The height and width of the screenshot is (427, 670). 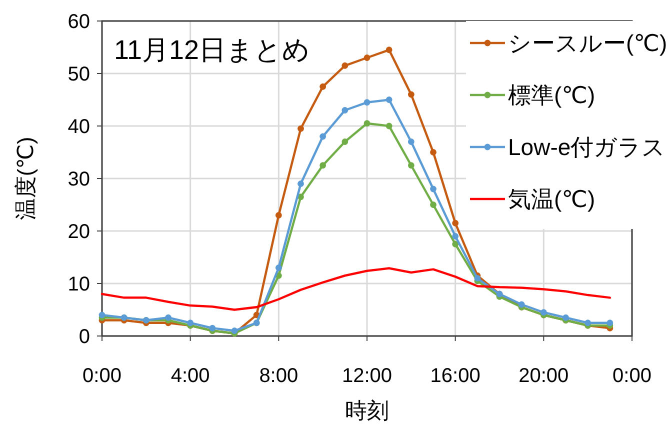 What do you see at coordinates (587, 147) in the screenshot?
I see `legend-label: Low-e付ガラス` at bounding box center [587, 147].